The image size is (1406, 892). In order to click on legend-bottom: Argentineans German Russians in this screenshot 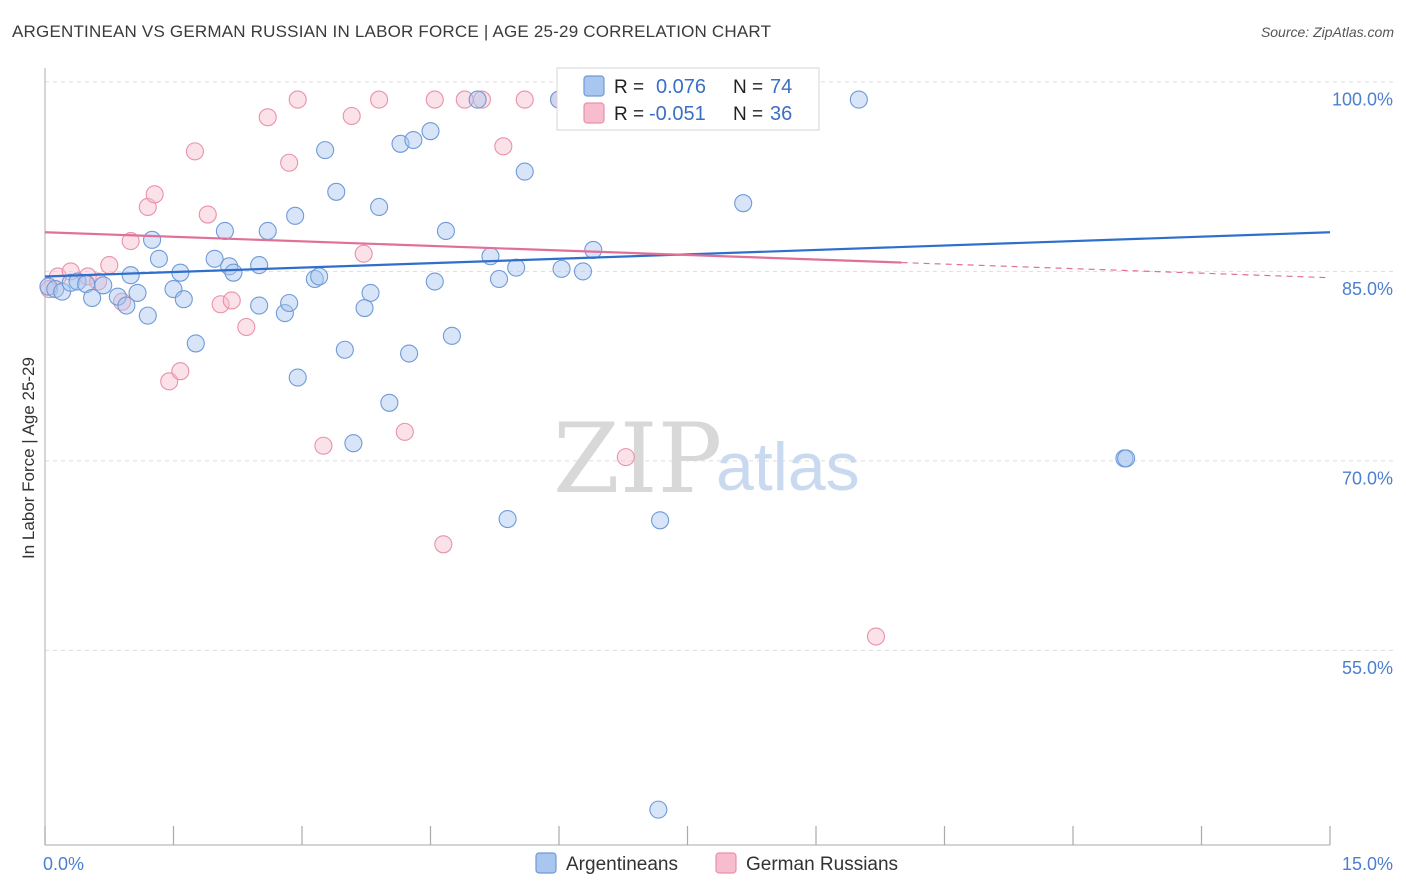, I will do `click(716, 863)`.